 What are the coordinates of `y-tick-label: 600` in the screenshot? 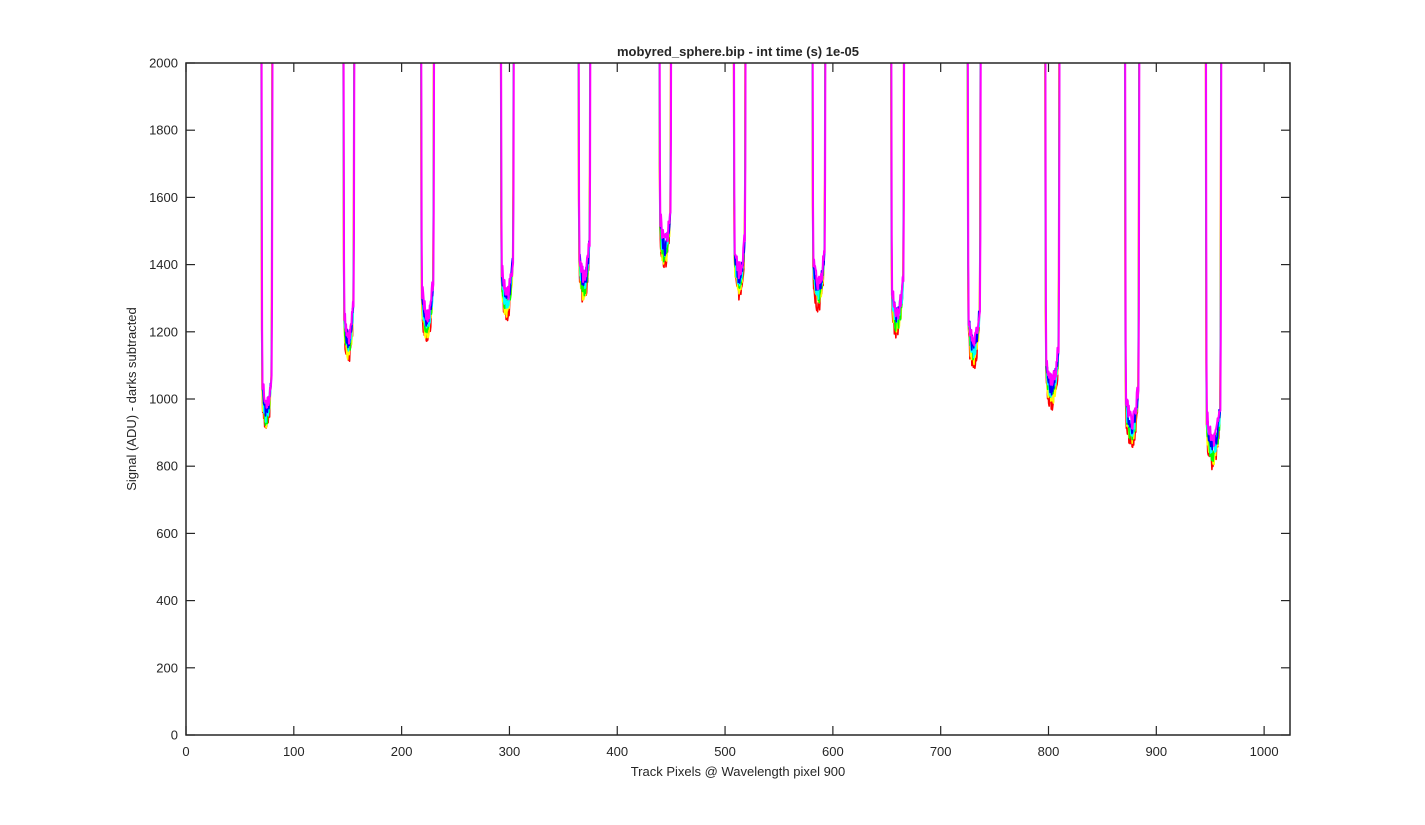 It's located at (167, 533).